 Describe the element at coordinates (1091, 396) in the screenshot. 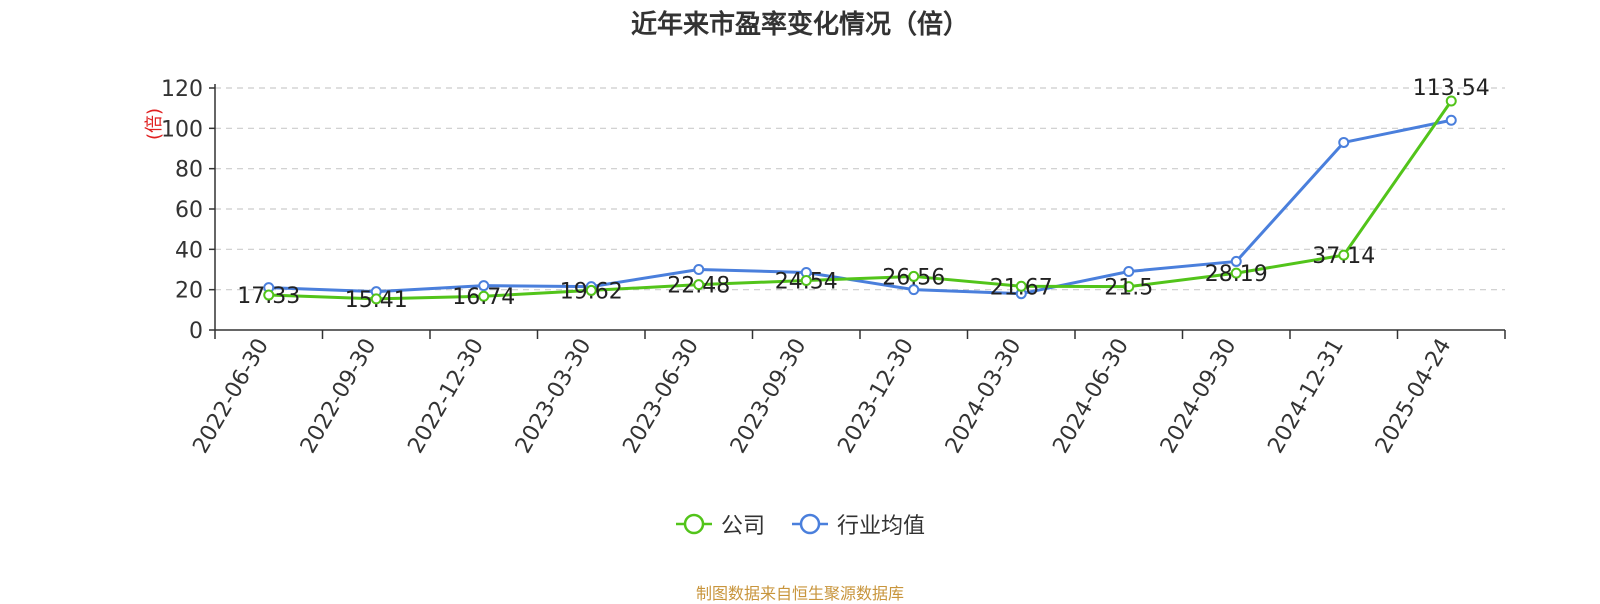

I see `x-tick-label: 2024-06-30` at that location.